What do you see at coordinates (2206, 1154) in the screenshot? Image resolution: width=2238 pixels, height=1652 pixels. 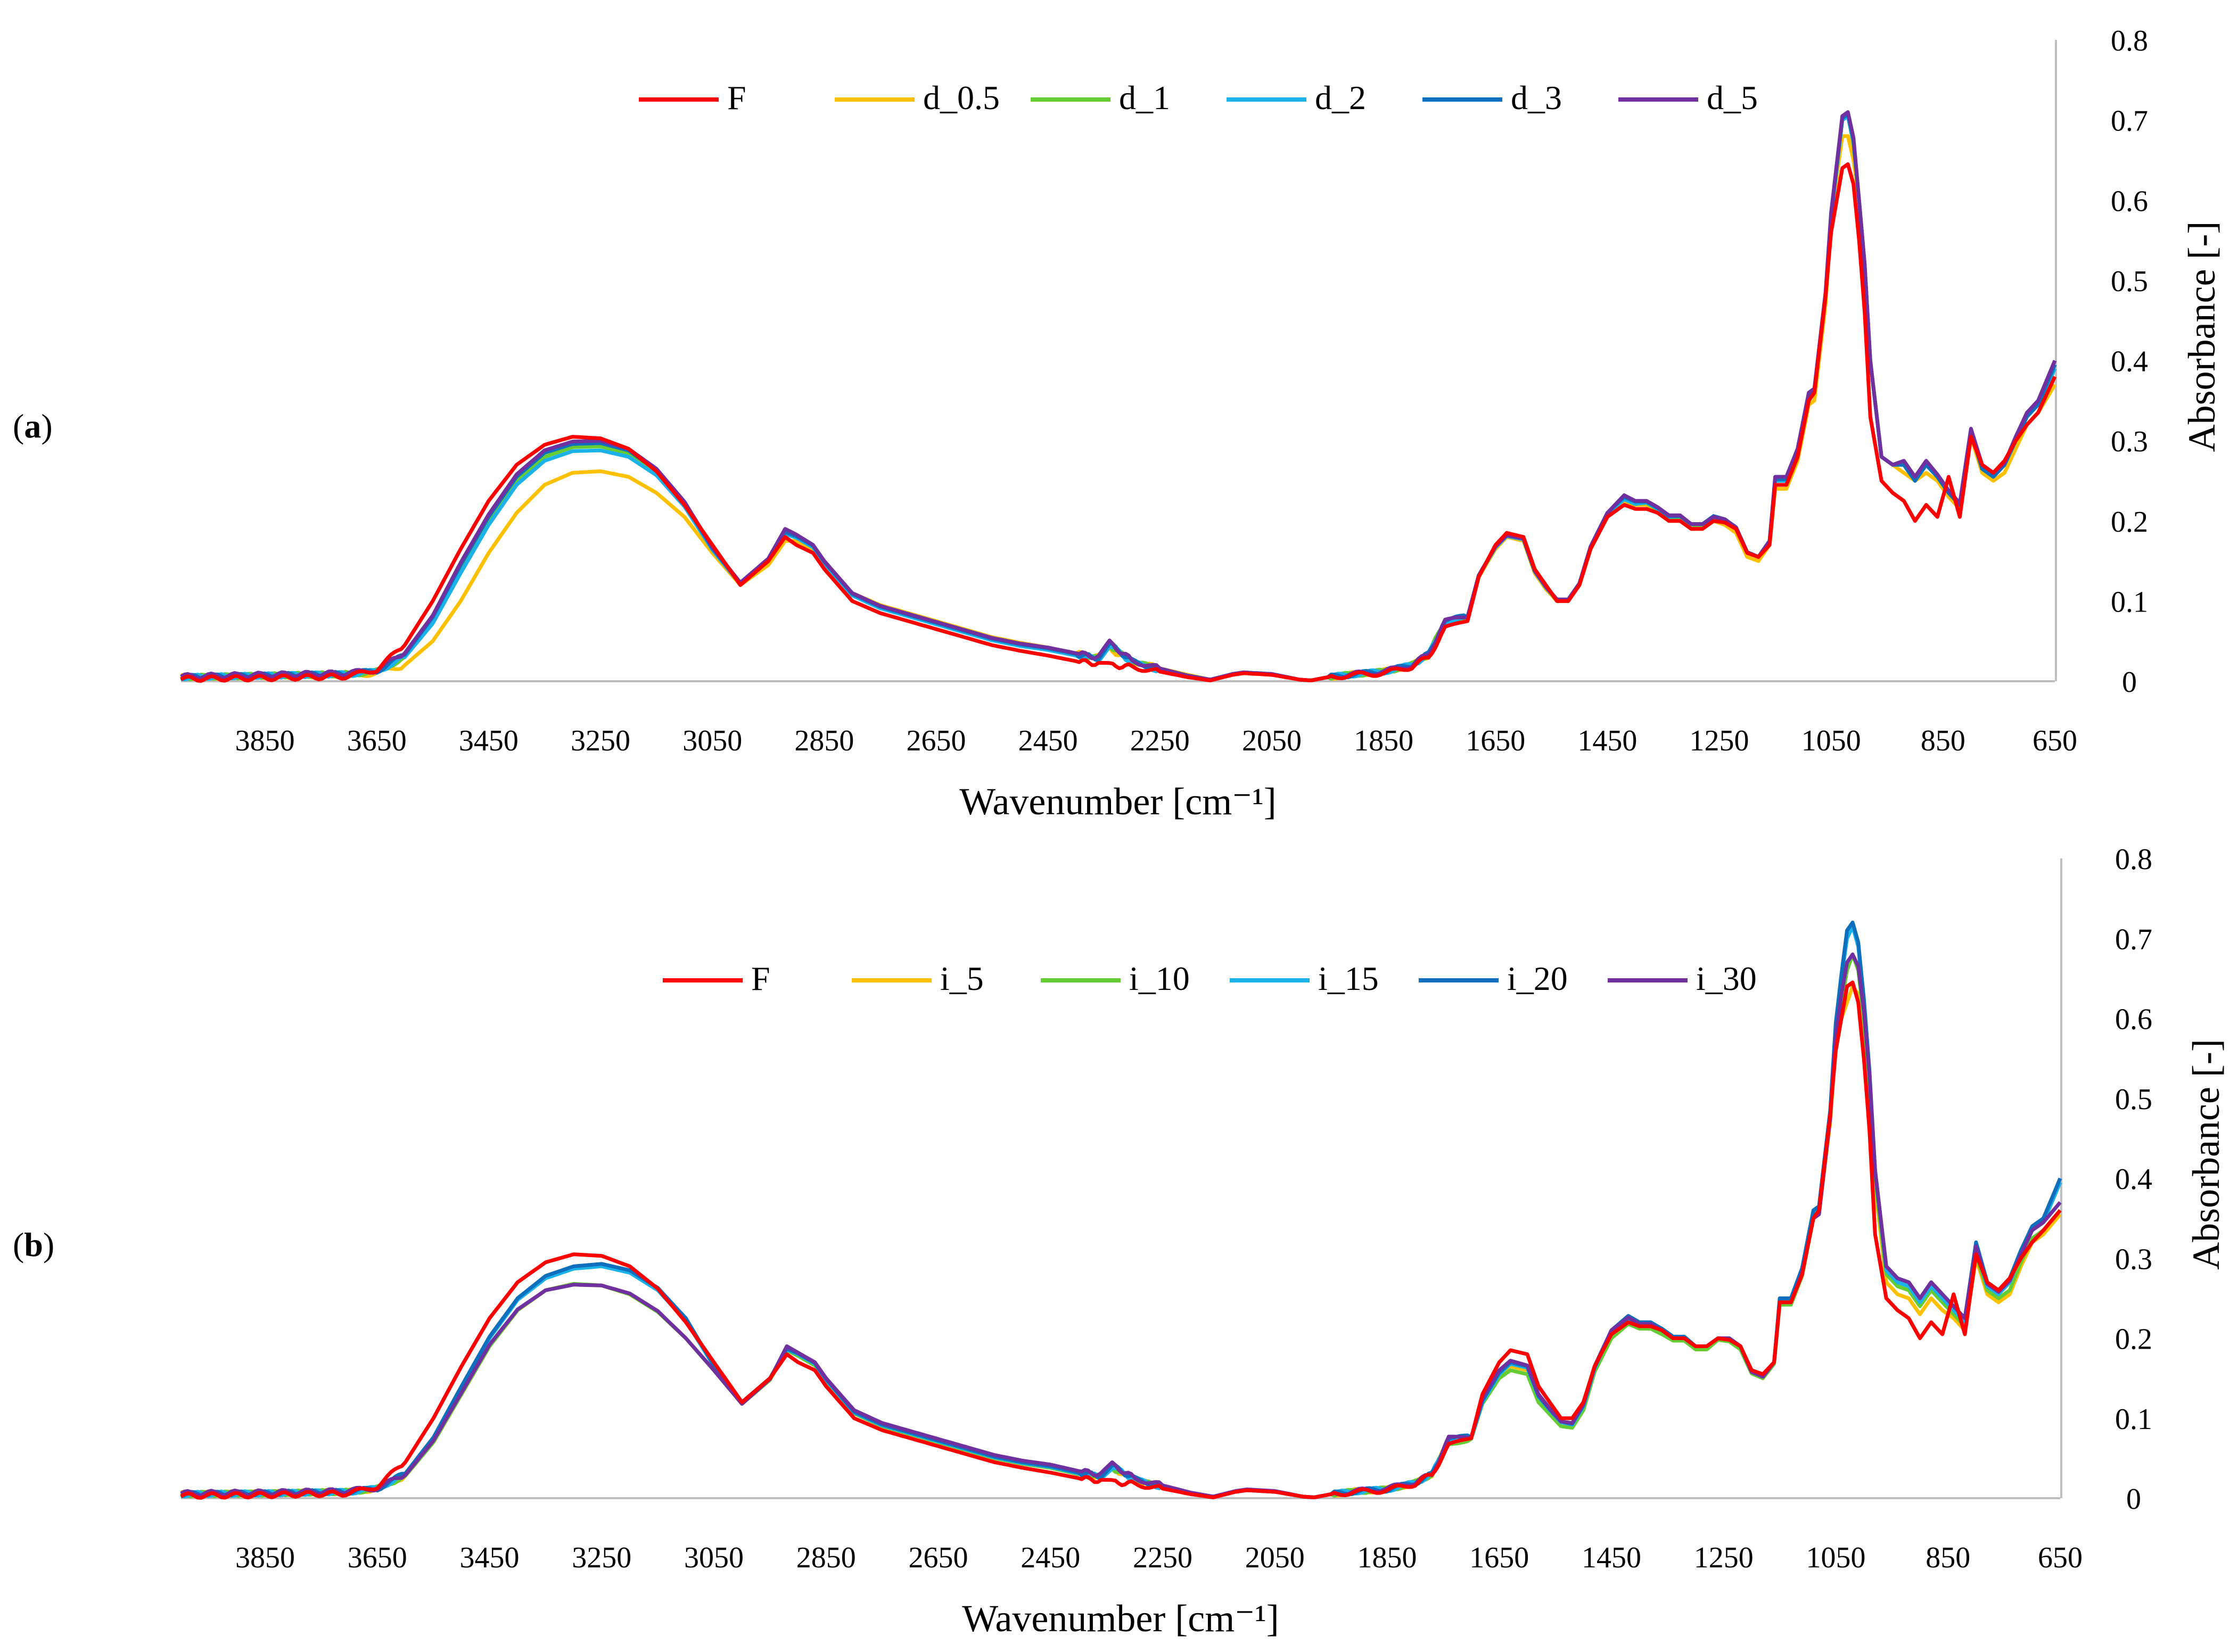 I see `y-axis-label-b: Absorbance [-]` at bounding box center [2206, 1154].